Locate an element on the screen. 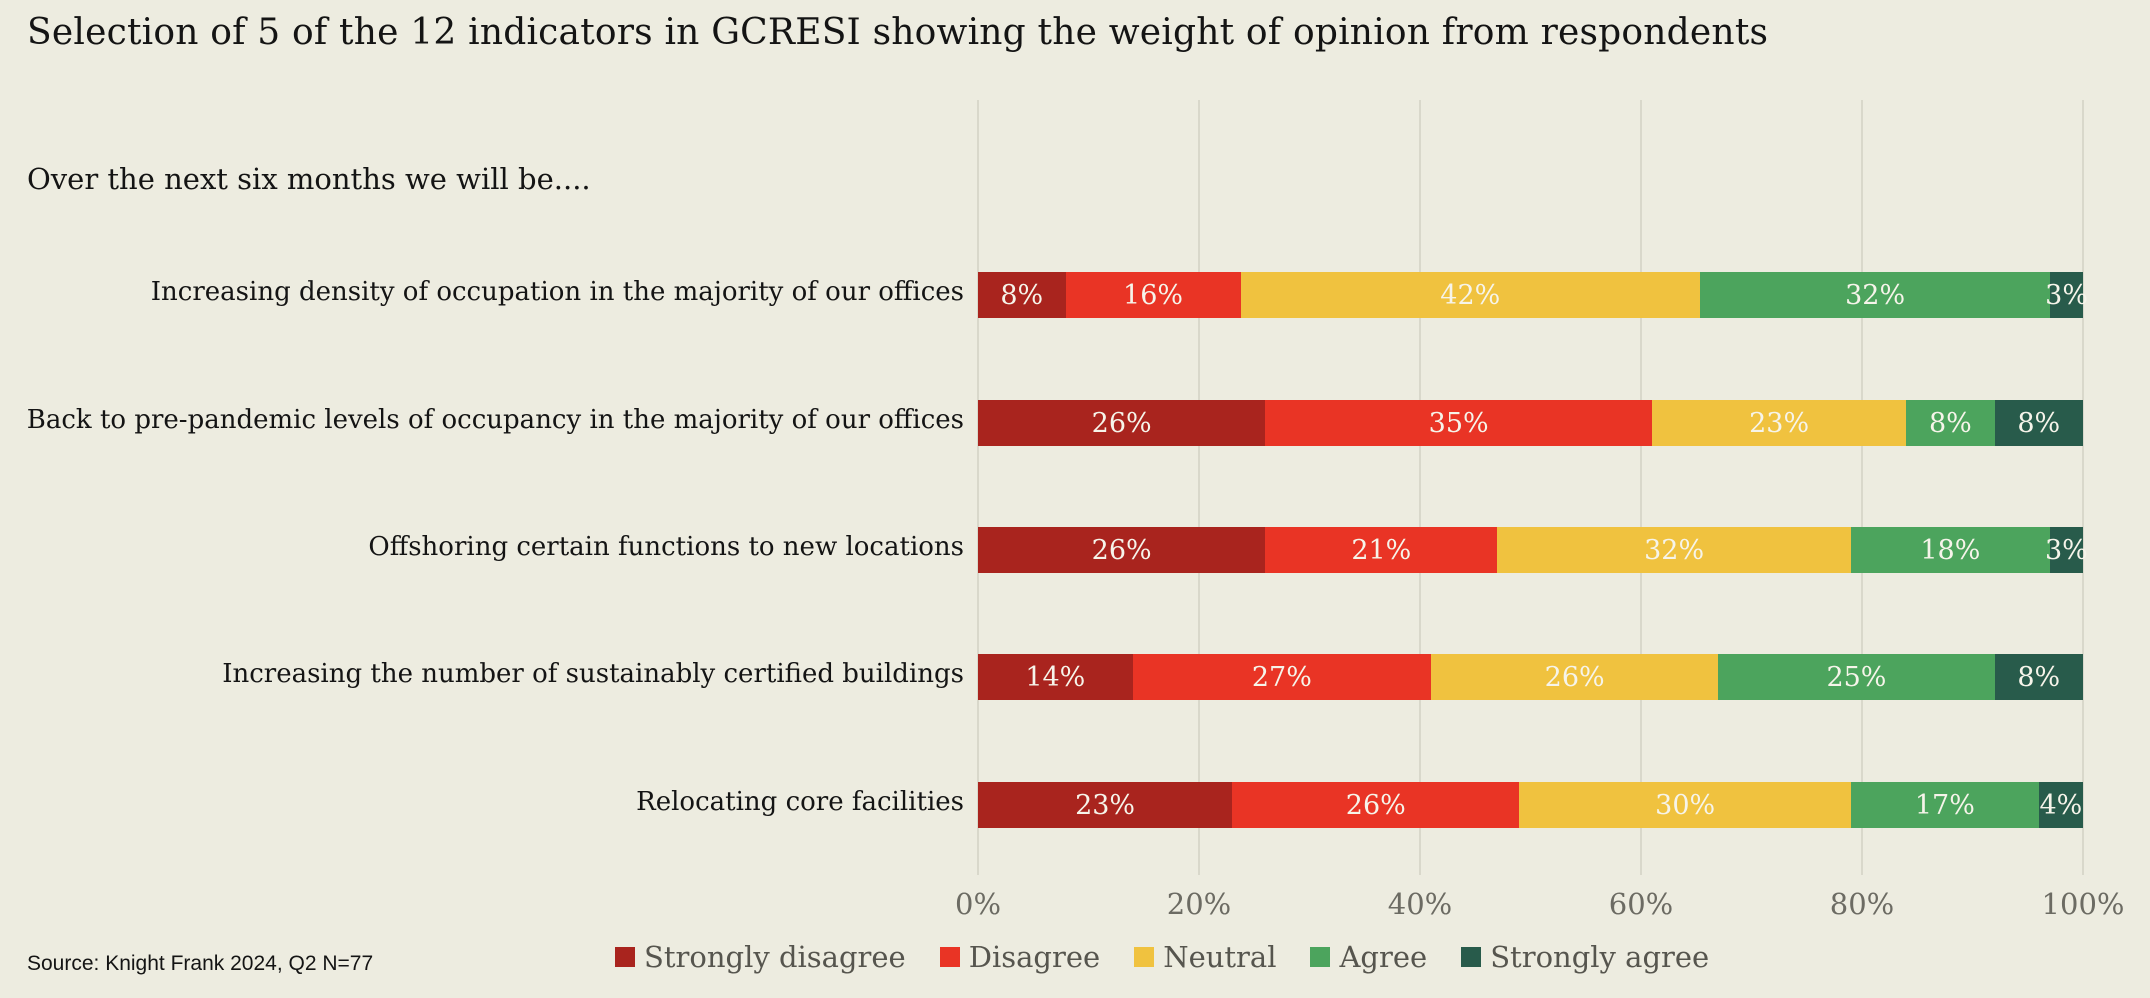  bar-segment-neutral: 42% is located at coordinates (1470, 295).